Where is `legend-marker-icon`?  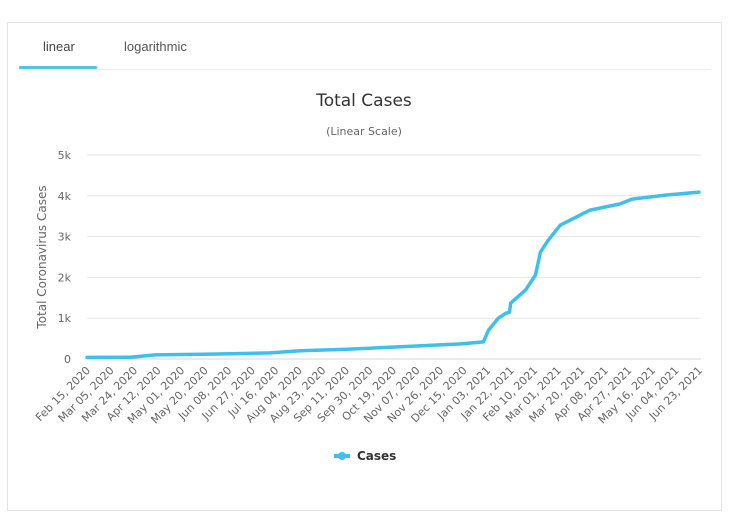 legend-marker-icon is located at coordinates (342, 456).